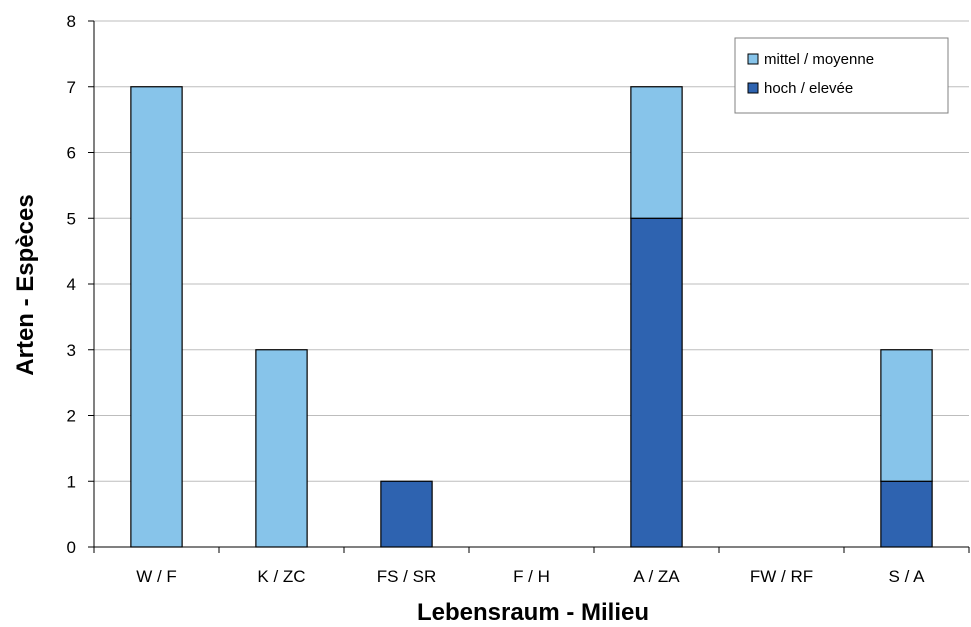  Describe the element at coordinates (25, 284) in the screenshot. I see `y-axis-title: Arten - Espèces` at that location.